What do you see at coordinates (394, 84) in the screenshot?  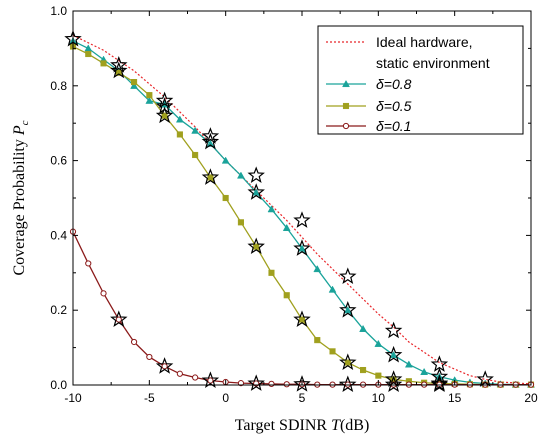 I see `legend-label: δ=0.8` at bounding box center [394, 84].